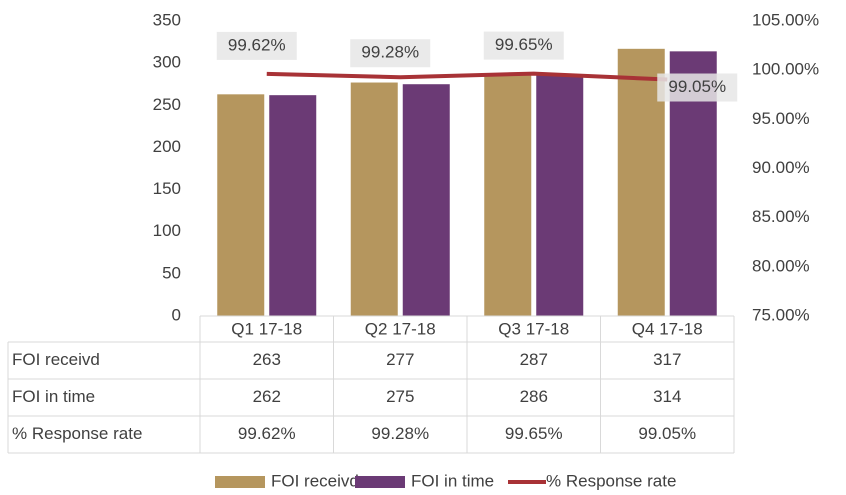 Image resolution: width=846 pixels, height=495 pixels. What do you see at coordinates (267, 359) in the screenshot?
I see `table-cell: 263` at bounding box center [267, 359].